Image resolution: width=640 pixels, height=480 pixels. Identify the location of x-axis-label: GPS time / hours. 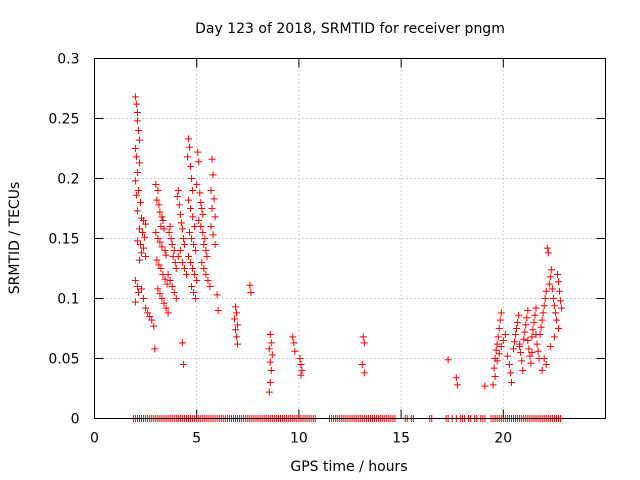
(348, 467).